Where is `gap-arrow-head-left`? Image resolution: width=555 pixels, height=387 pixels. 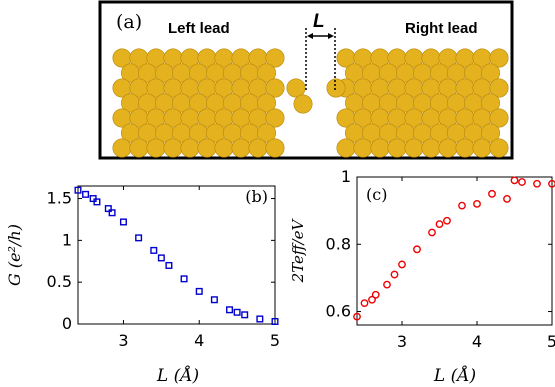
gap-arrow-head-left is located at coordinates (310, 36).